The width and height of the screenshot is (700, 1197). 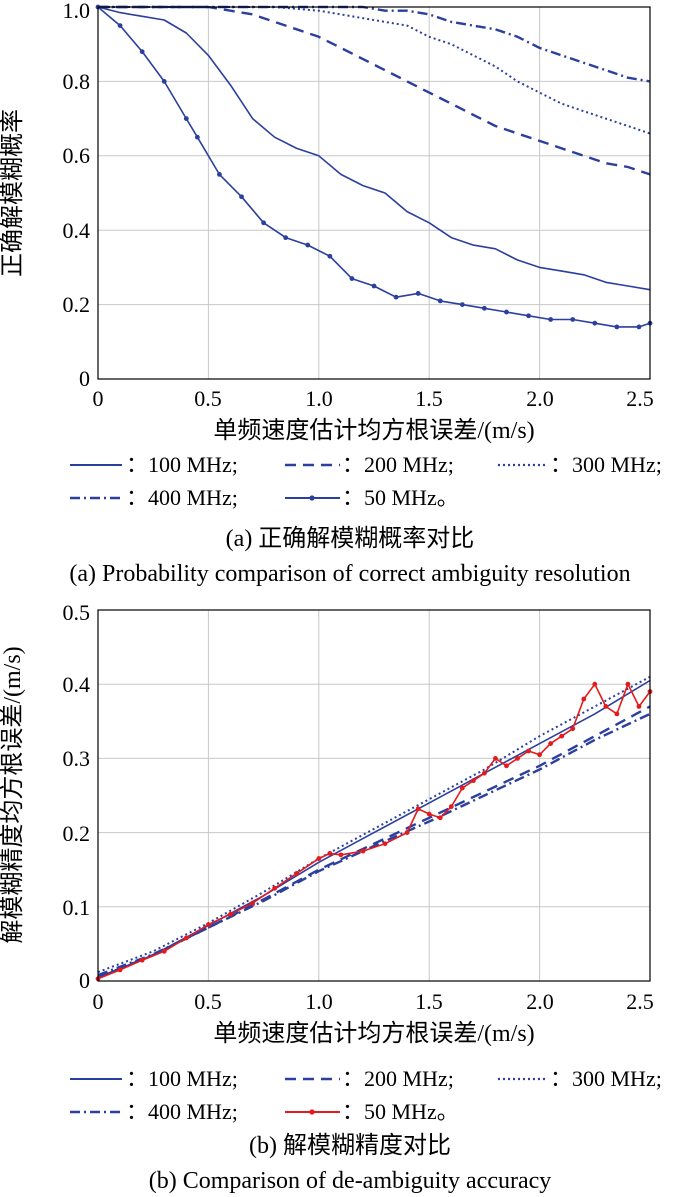 What do you see at coordinates (77, 907) in the screenshot?
I see `y-tick-b-1: 0.1` at bounding box center [77, 907].